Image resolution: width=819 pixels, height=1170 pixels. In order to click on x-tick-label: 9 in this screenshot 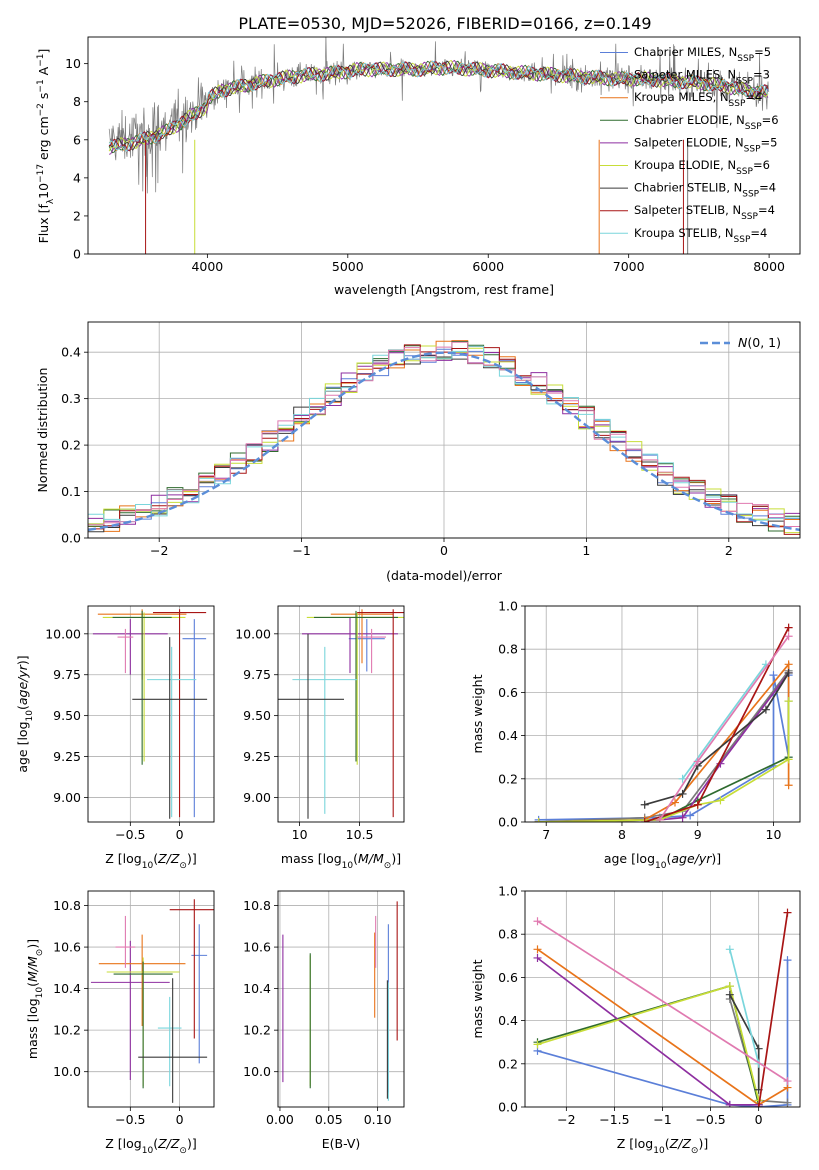, I will do `click(698, 834)`.